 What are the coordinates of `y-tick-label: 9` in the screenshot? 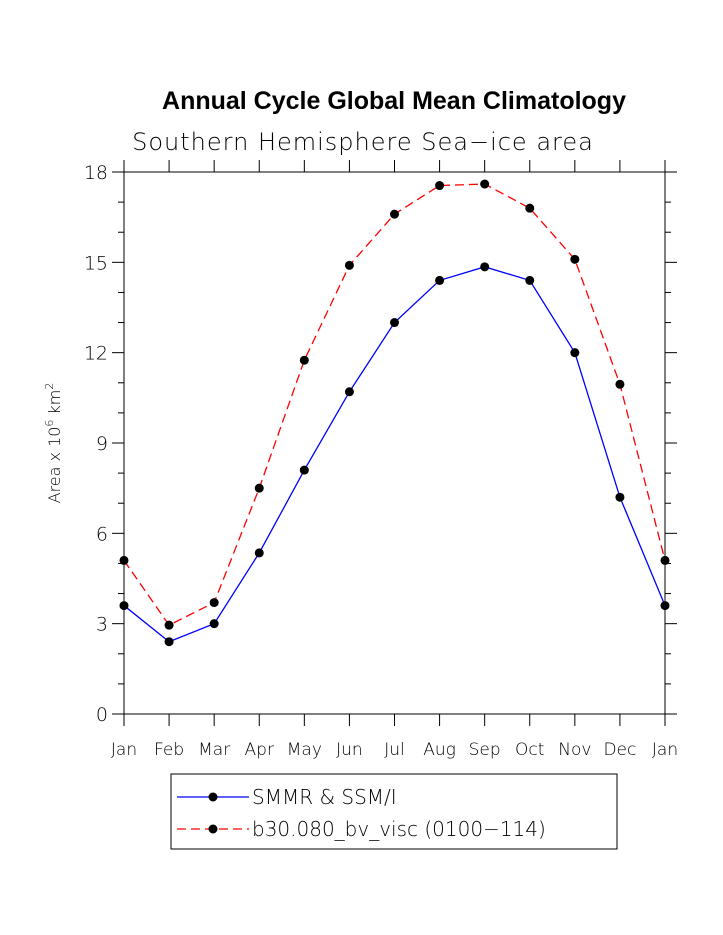 It's located at (102, 444).